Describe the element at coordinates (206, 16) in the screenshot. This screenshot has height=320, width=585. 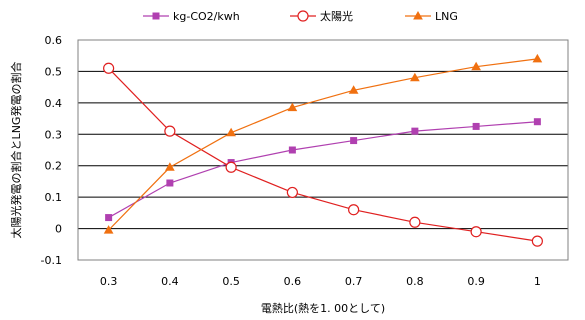
I see `legend-label: kg-CO2/kwh` at that location.